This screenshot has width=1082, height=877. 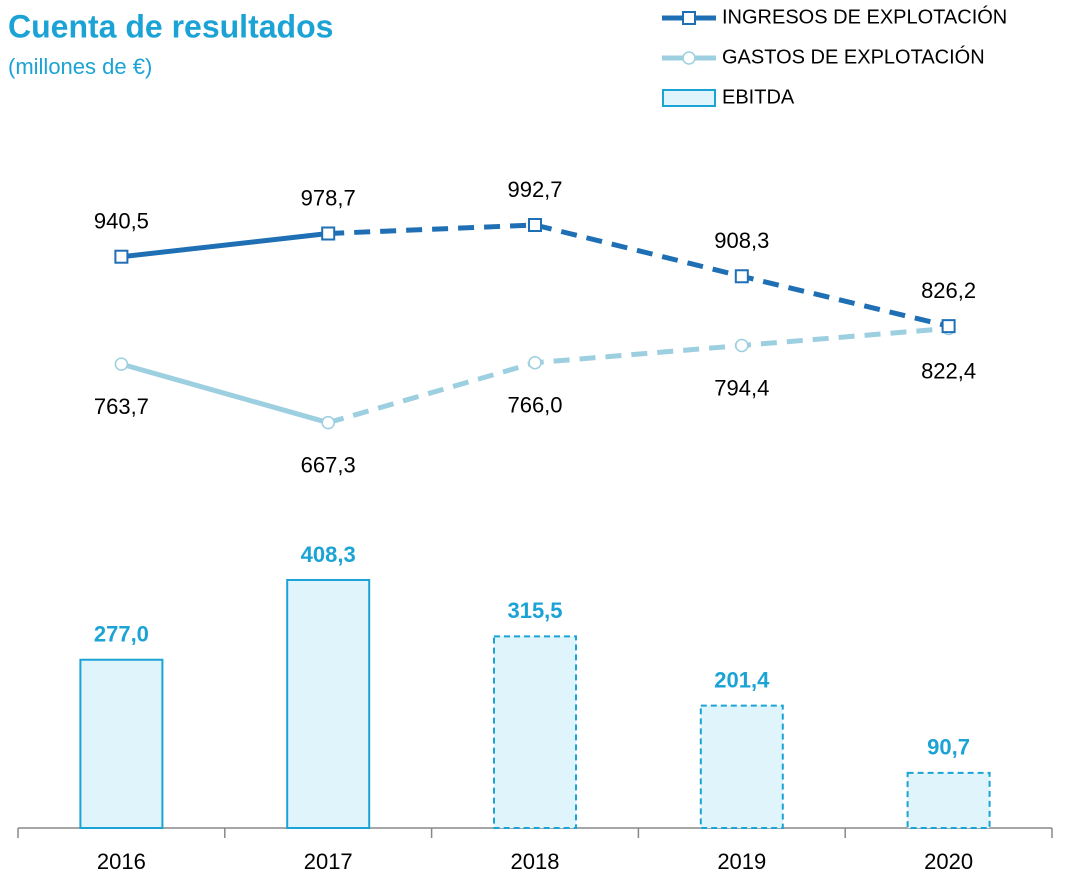 I want to click on value-label: 992,7, so click(x=534, y=189).